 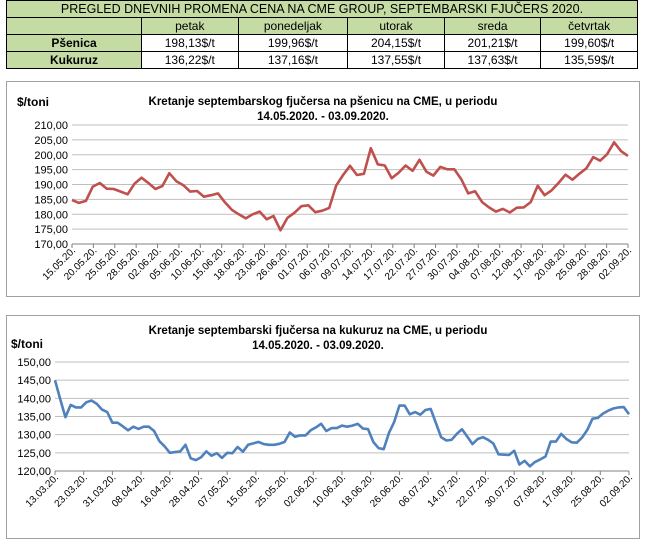 What do you see at coordinates (396, 60) in the screenshot?
I see `table-cell: 137,55$/t` at bounding box center [396, 60].